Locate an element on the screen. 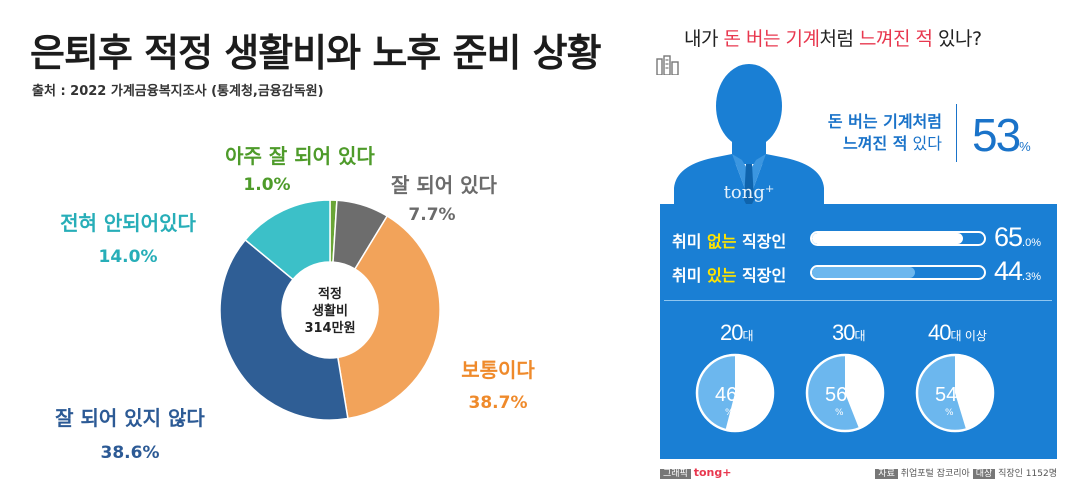 This screenshot has height=495, width=1084. bar1-prefix: 취미 is located at coordinates (690, 241).